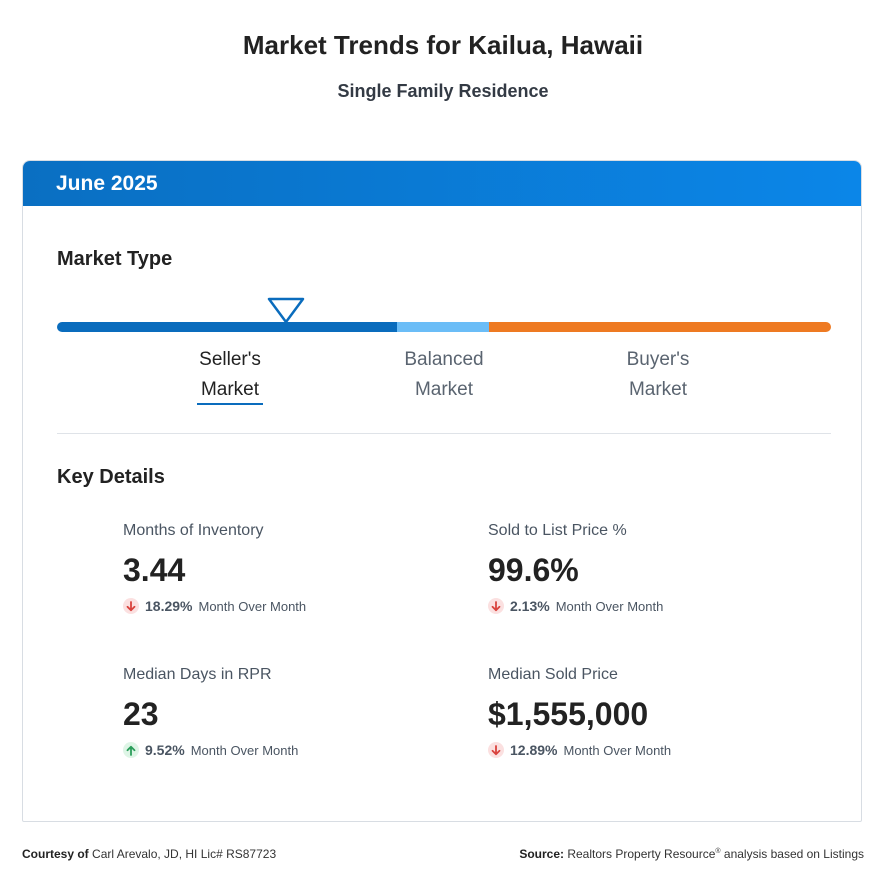  What do you see at coordinates (530, 606) in the screenshot?
I see `change-percent: 2.13%` at bounding box center [530, 606].